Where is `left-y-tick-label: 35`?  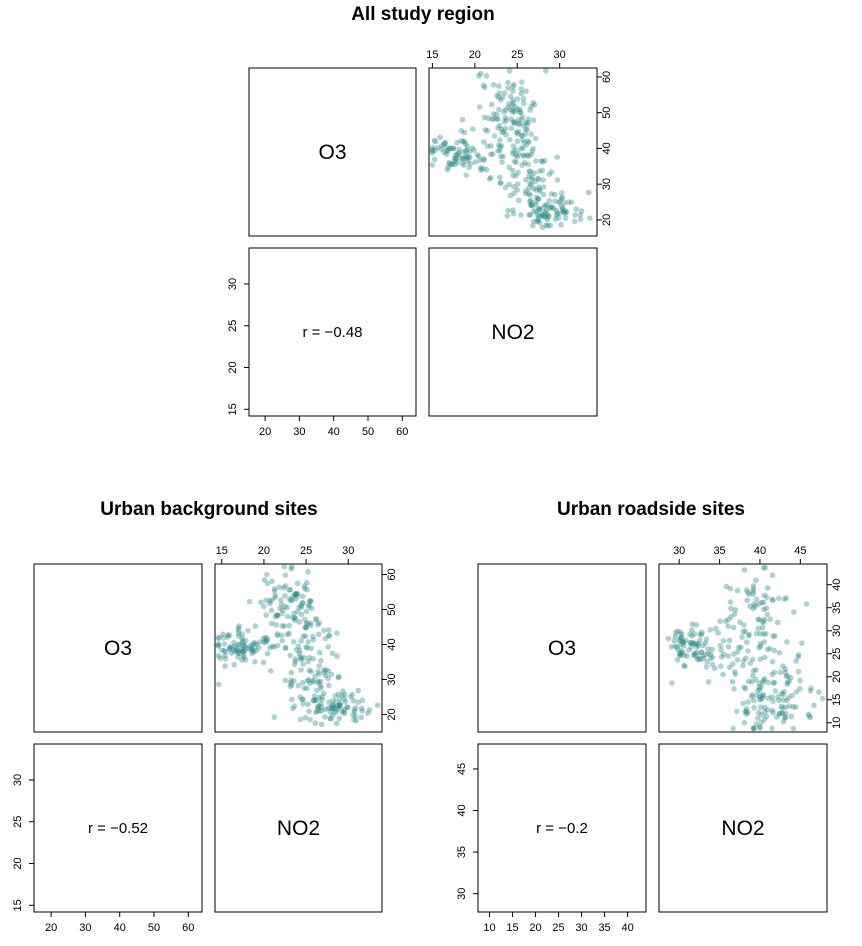
left-y-tick-label: 35 is located at coordinates (462, 852).